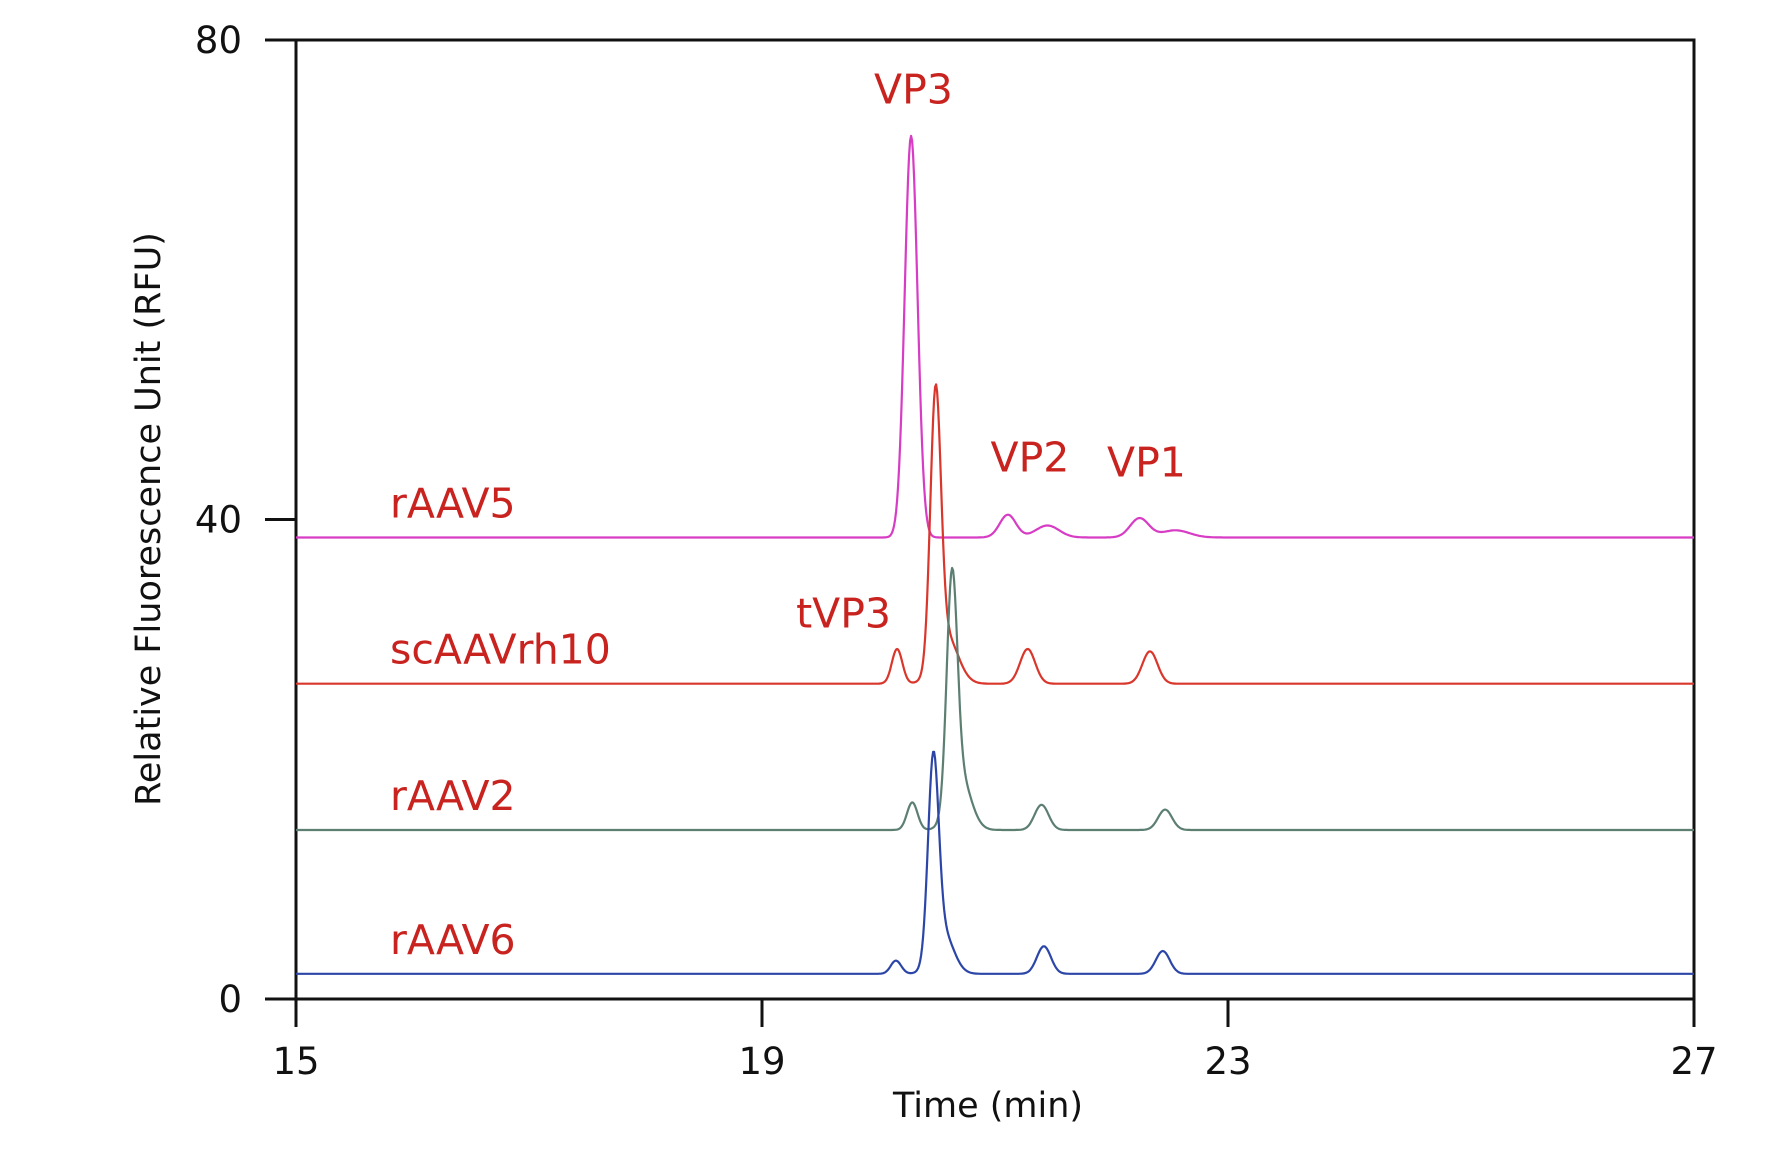  What do you see at coordinates (761, 1061) in the screenshot?
I see `x-tick-label: 19` at bounding box center [761, 1061].